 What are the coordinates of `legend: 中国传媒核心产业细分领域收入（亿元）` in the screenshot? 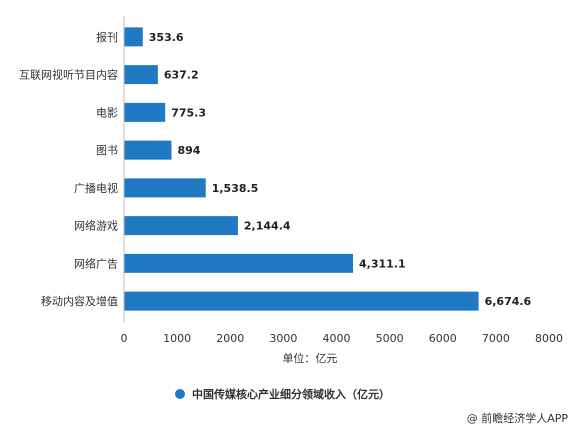 It's located at (282, 394).